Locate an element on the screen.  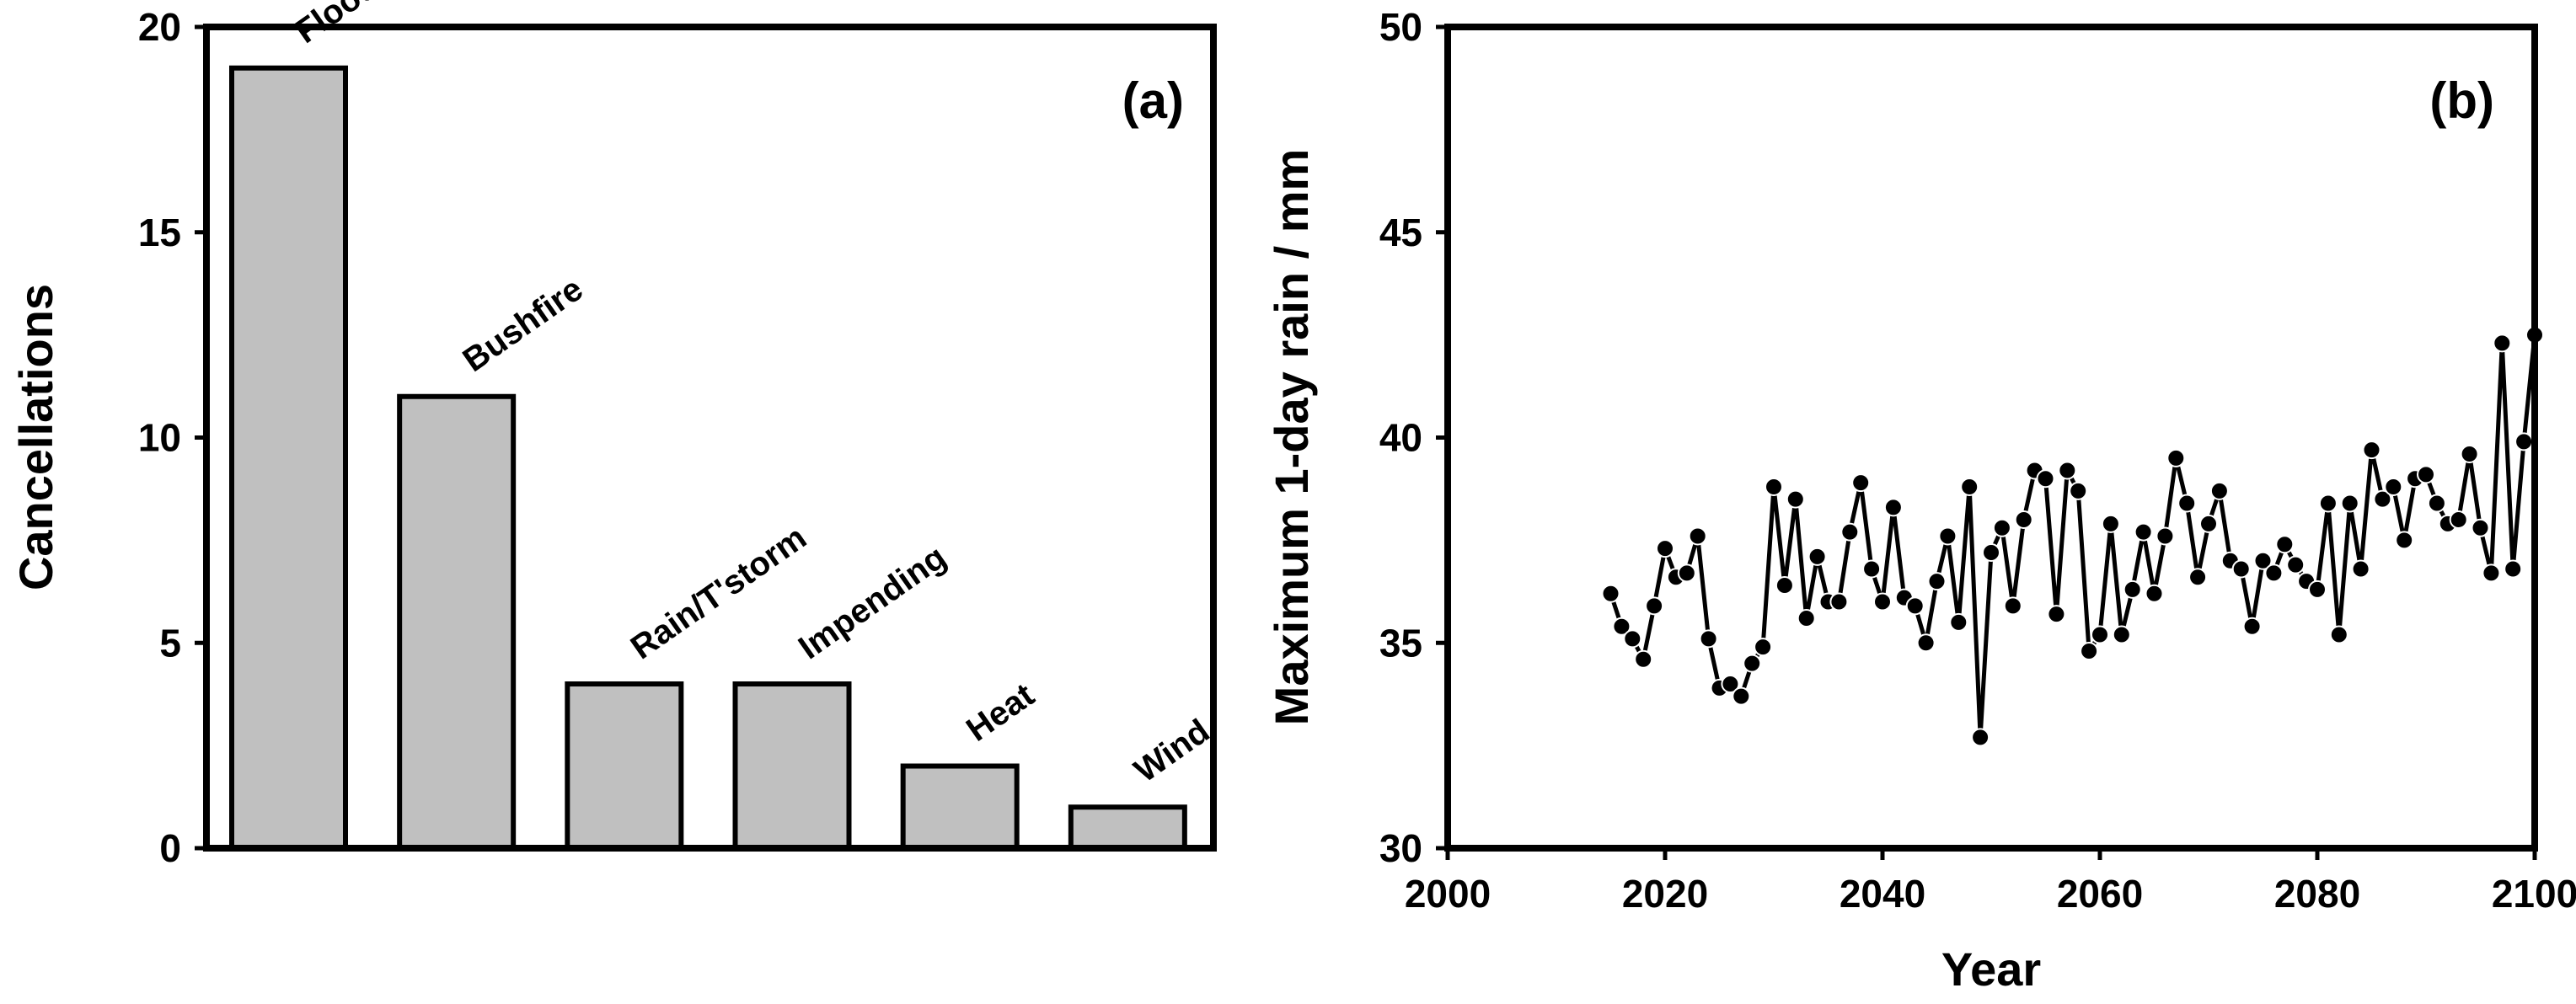
bar-label: Bushfire is located at coordinates (523, 324).